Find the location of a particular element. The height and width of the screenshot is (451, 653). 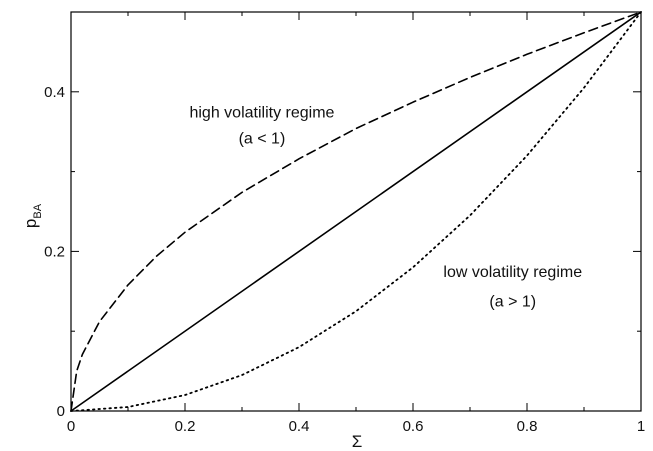

x-tick-label: 0.8 is located at coordinates (527, 426).